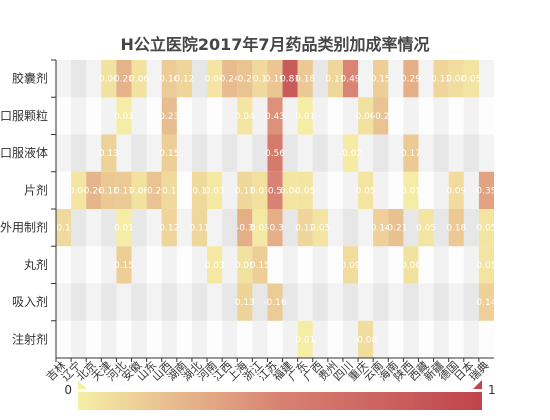  I want to click on cell-value-label: 0.28, so click(124, 80).